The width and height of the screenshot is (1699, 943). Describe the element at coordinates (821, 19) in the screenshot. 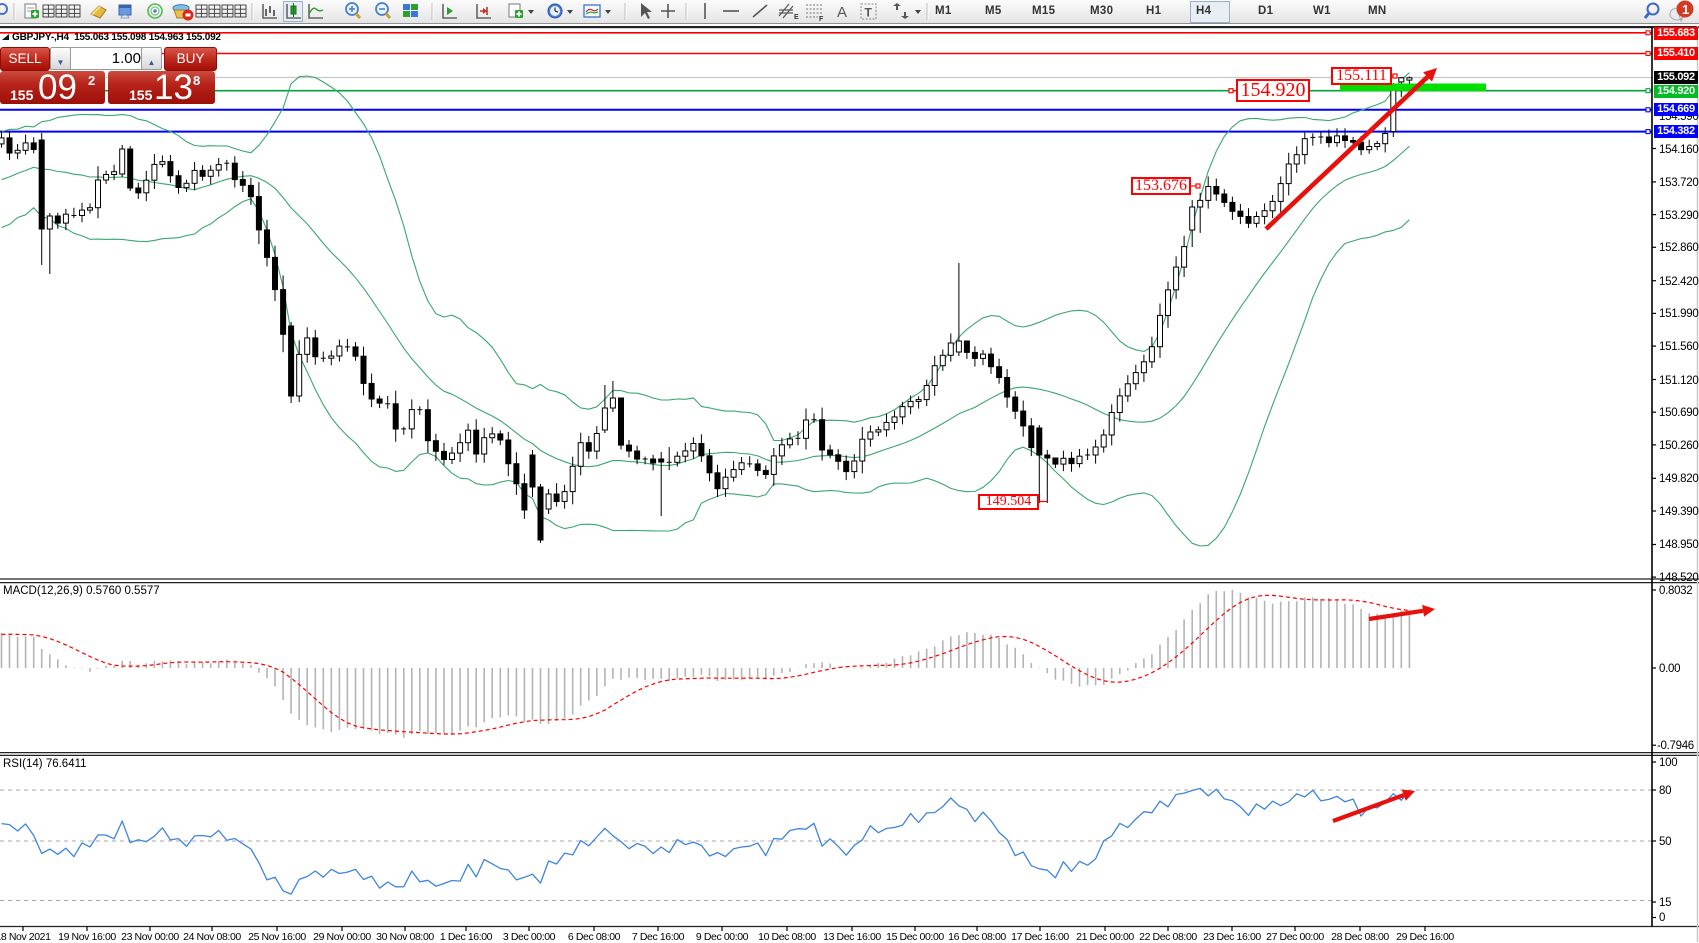

I see `svg-text: F` at that location.